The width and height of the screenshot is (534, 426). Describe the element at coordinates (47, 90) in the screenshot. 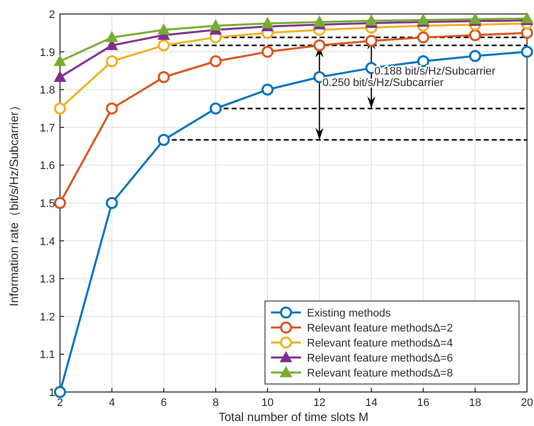

I see `y-tick-label: 1.8` at that location.